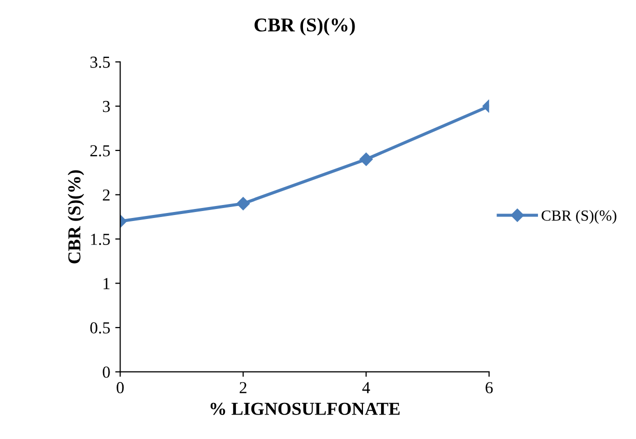 Image resolution: width=636 pixels, height=439 pixels. What do you see at coordinates (76, 217) in the screenshot?
I see `y-axis-title: CBR (S)(%)` at bounding box center [76, 217].